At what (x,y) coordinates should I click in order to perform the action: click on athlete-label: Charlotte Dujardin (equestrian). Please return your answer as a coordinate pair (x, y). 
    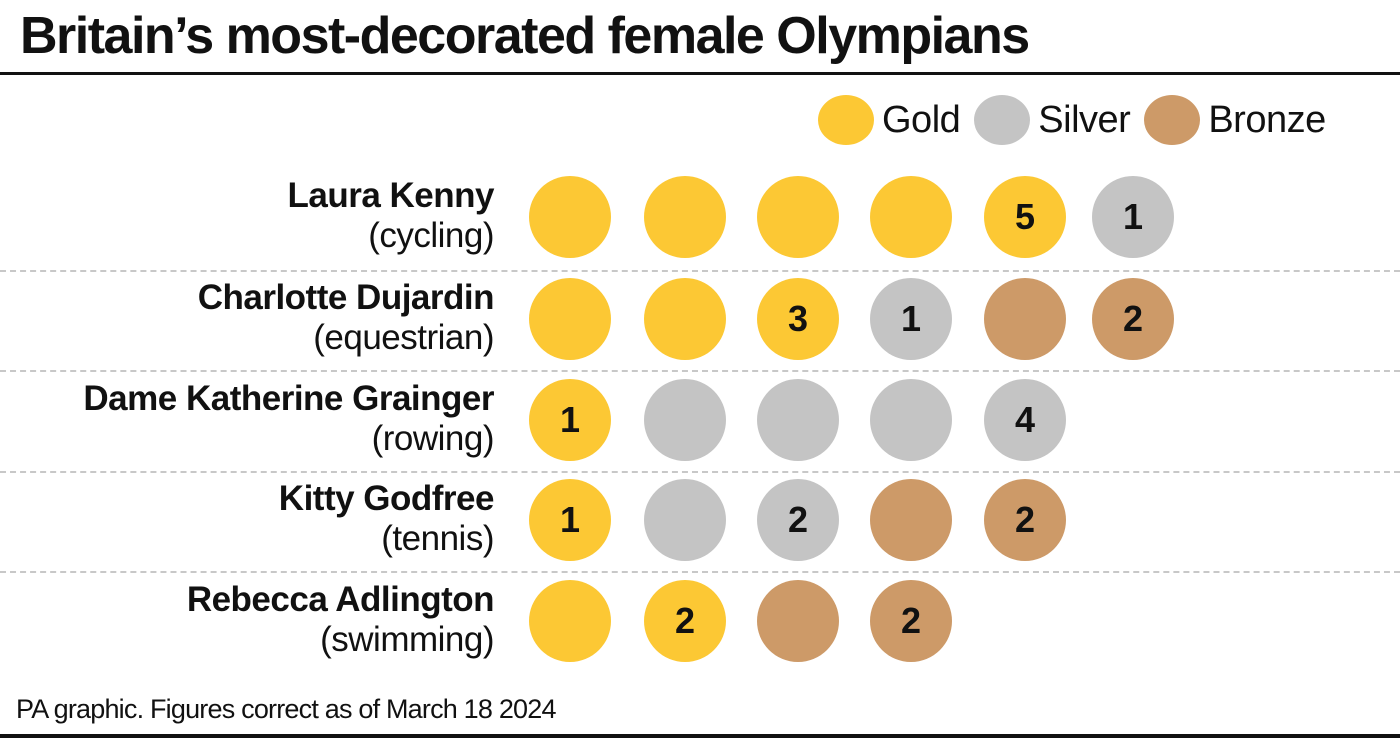
    Looking at the image, I should click on (346, 318).